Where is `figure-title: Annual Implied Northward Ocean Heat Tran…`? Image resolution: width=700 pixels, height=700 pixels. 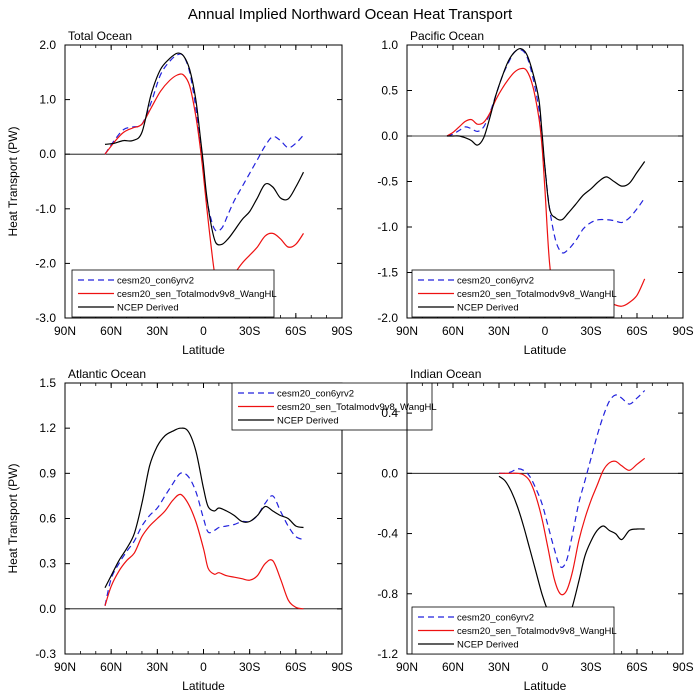 figure-title: Annual Implied Northward Ocean Heat Tran… is located at coordinates (350, 14).